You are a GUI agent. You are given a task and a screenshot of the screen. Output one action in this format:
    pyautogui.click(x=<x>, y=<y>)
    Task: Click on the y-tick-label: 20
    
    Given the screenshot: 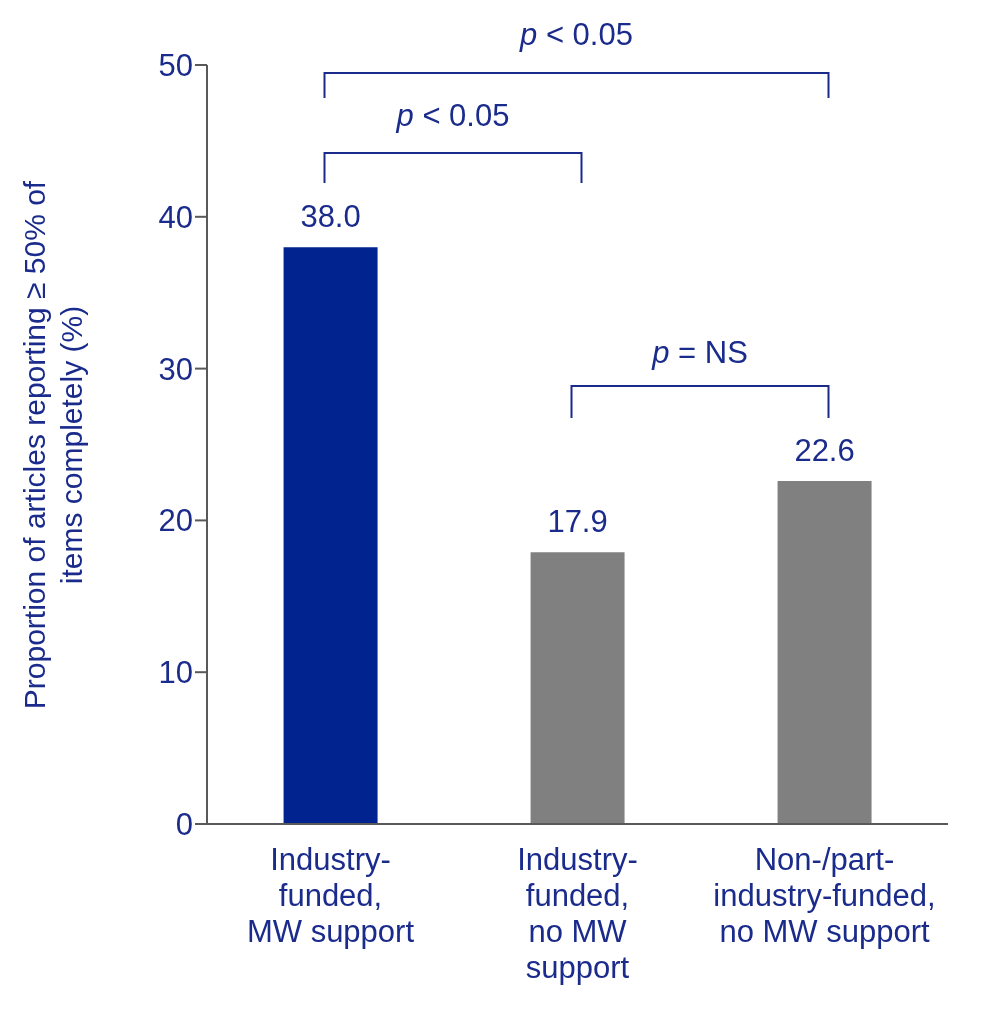 What is the action you would take?
    pyautogui.click(x=175, y=521)
    